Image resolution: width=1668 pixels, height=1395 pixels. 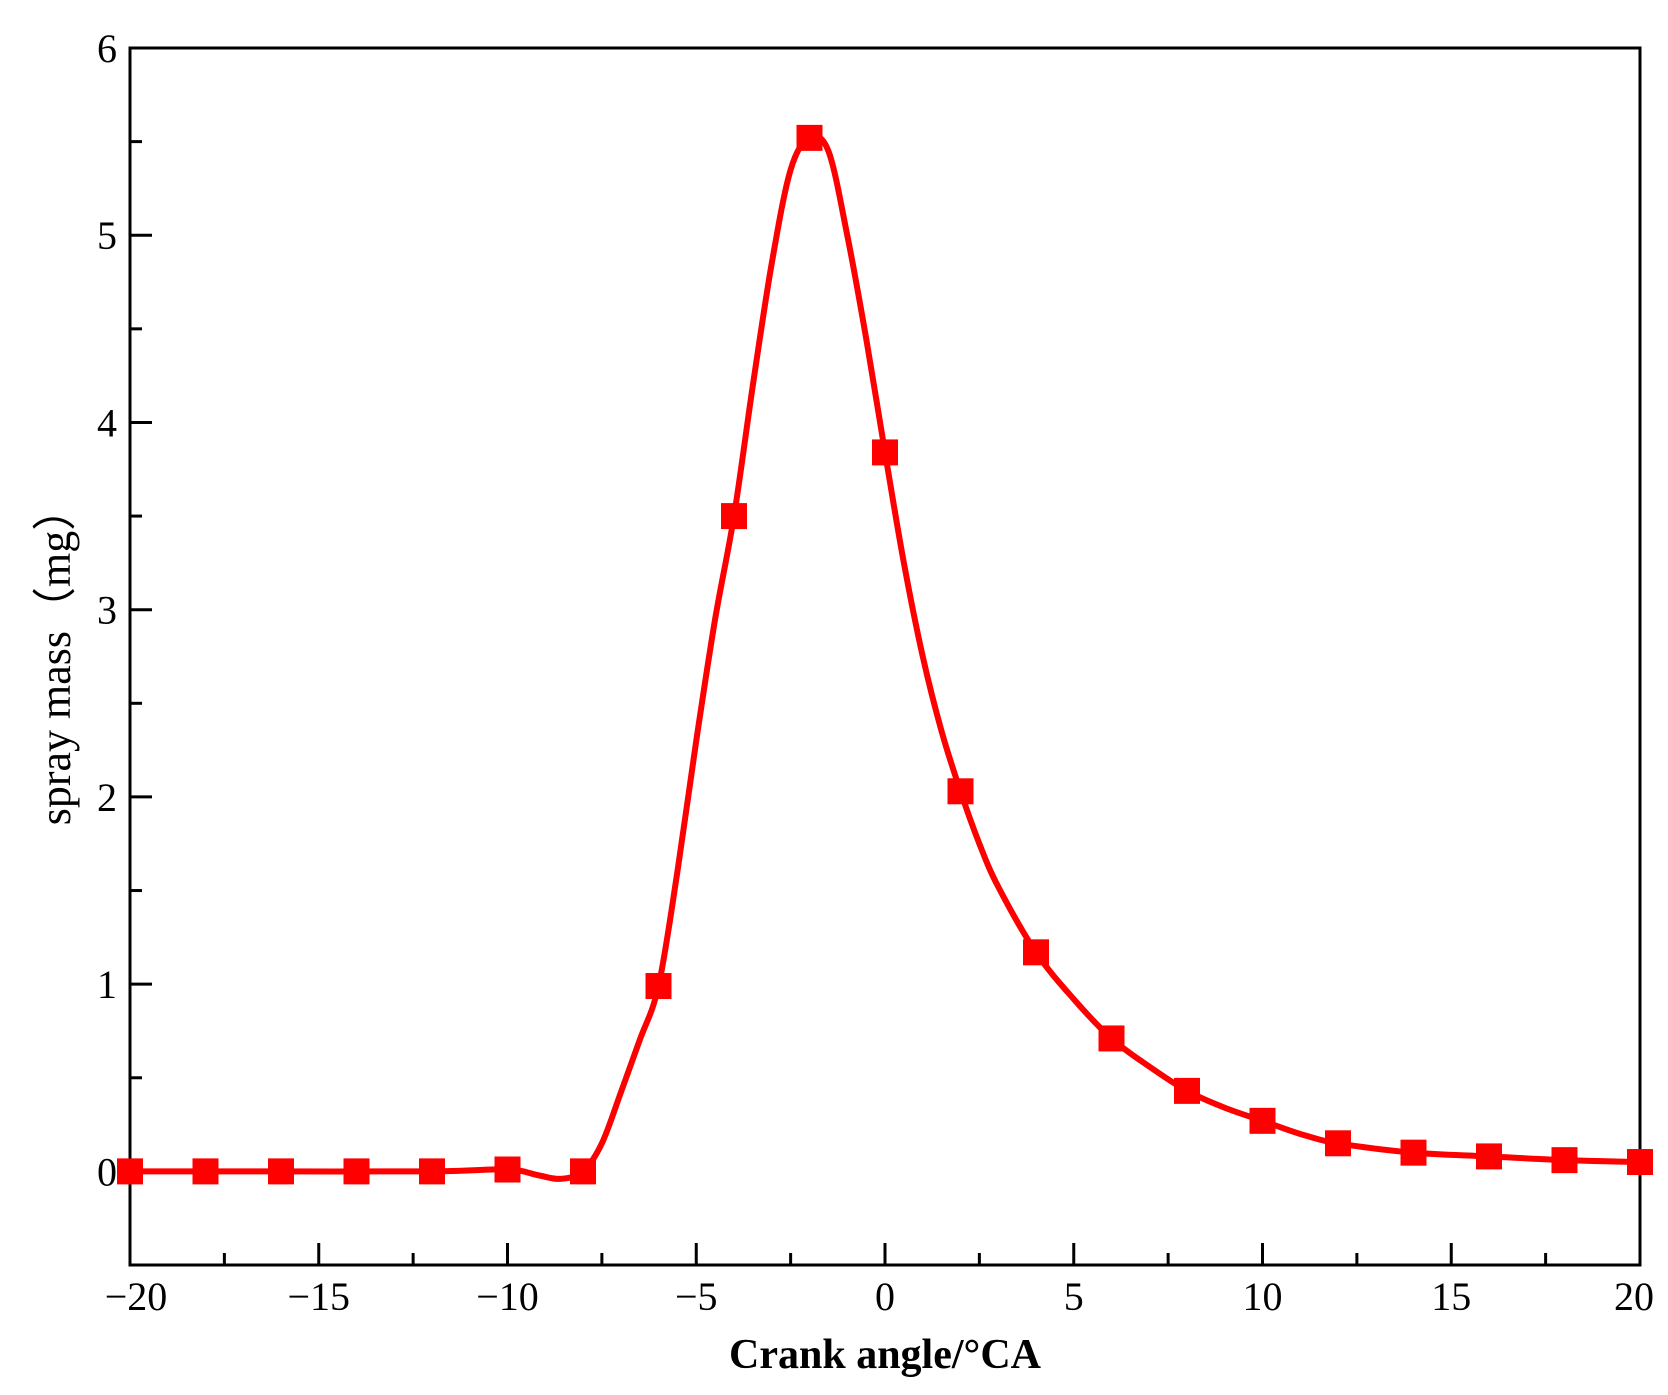 What do you see at coordinates (885, 1254) in the screenshot?
I see `x-axis-ticks` at bounding box center [885, 1254].